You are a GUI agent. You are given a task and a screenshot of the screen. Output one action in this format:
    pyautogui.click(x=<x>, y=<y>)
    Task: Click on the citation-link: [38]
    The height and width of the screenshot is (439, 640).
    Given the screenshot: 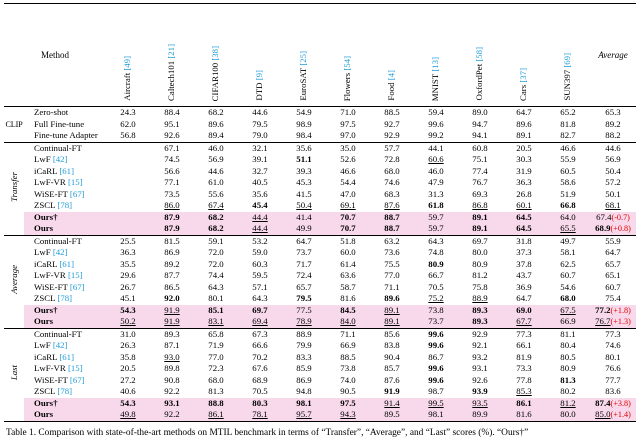 What is the action you would take?
    pyautogui.click(x=215, y=53)
    